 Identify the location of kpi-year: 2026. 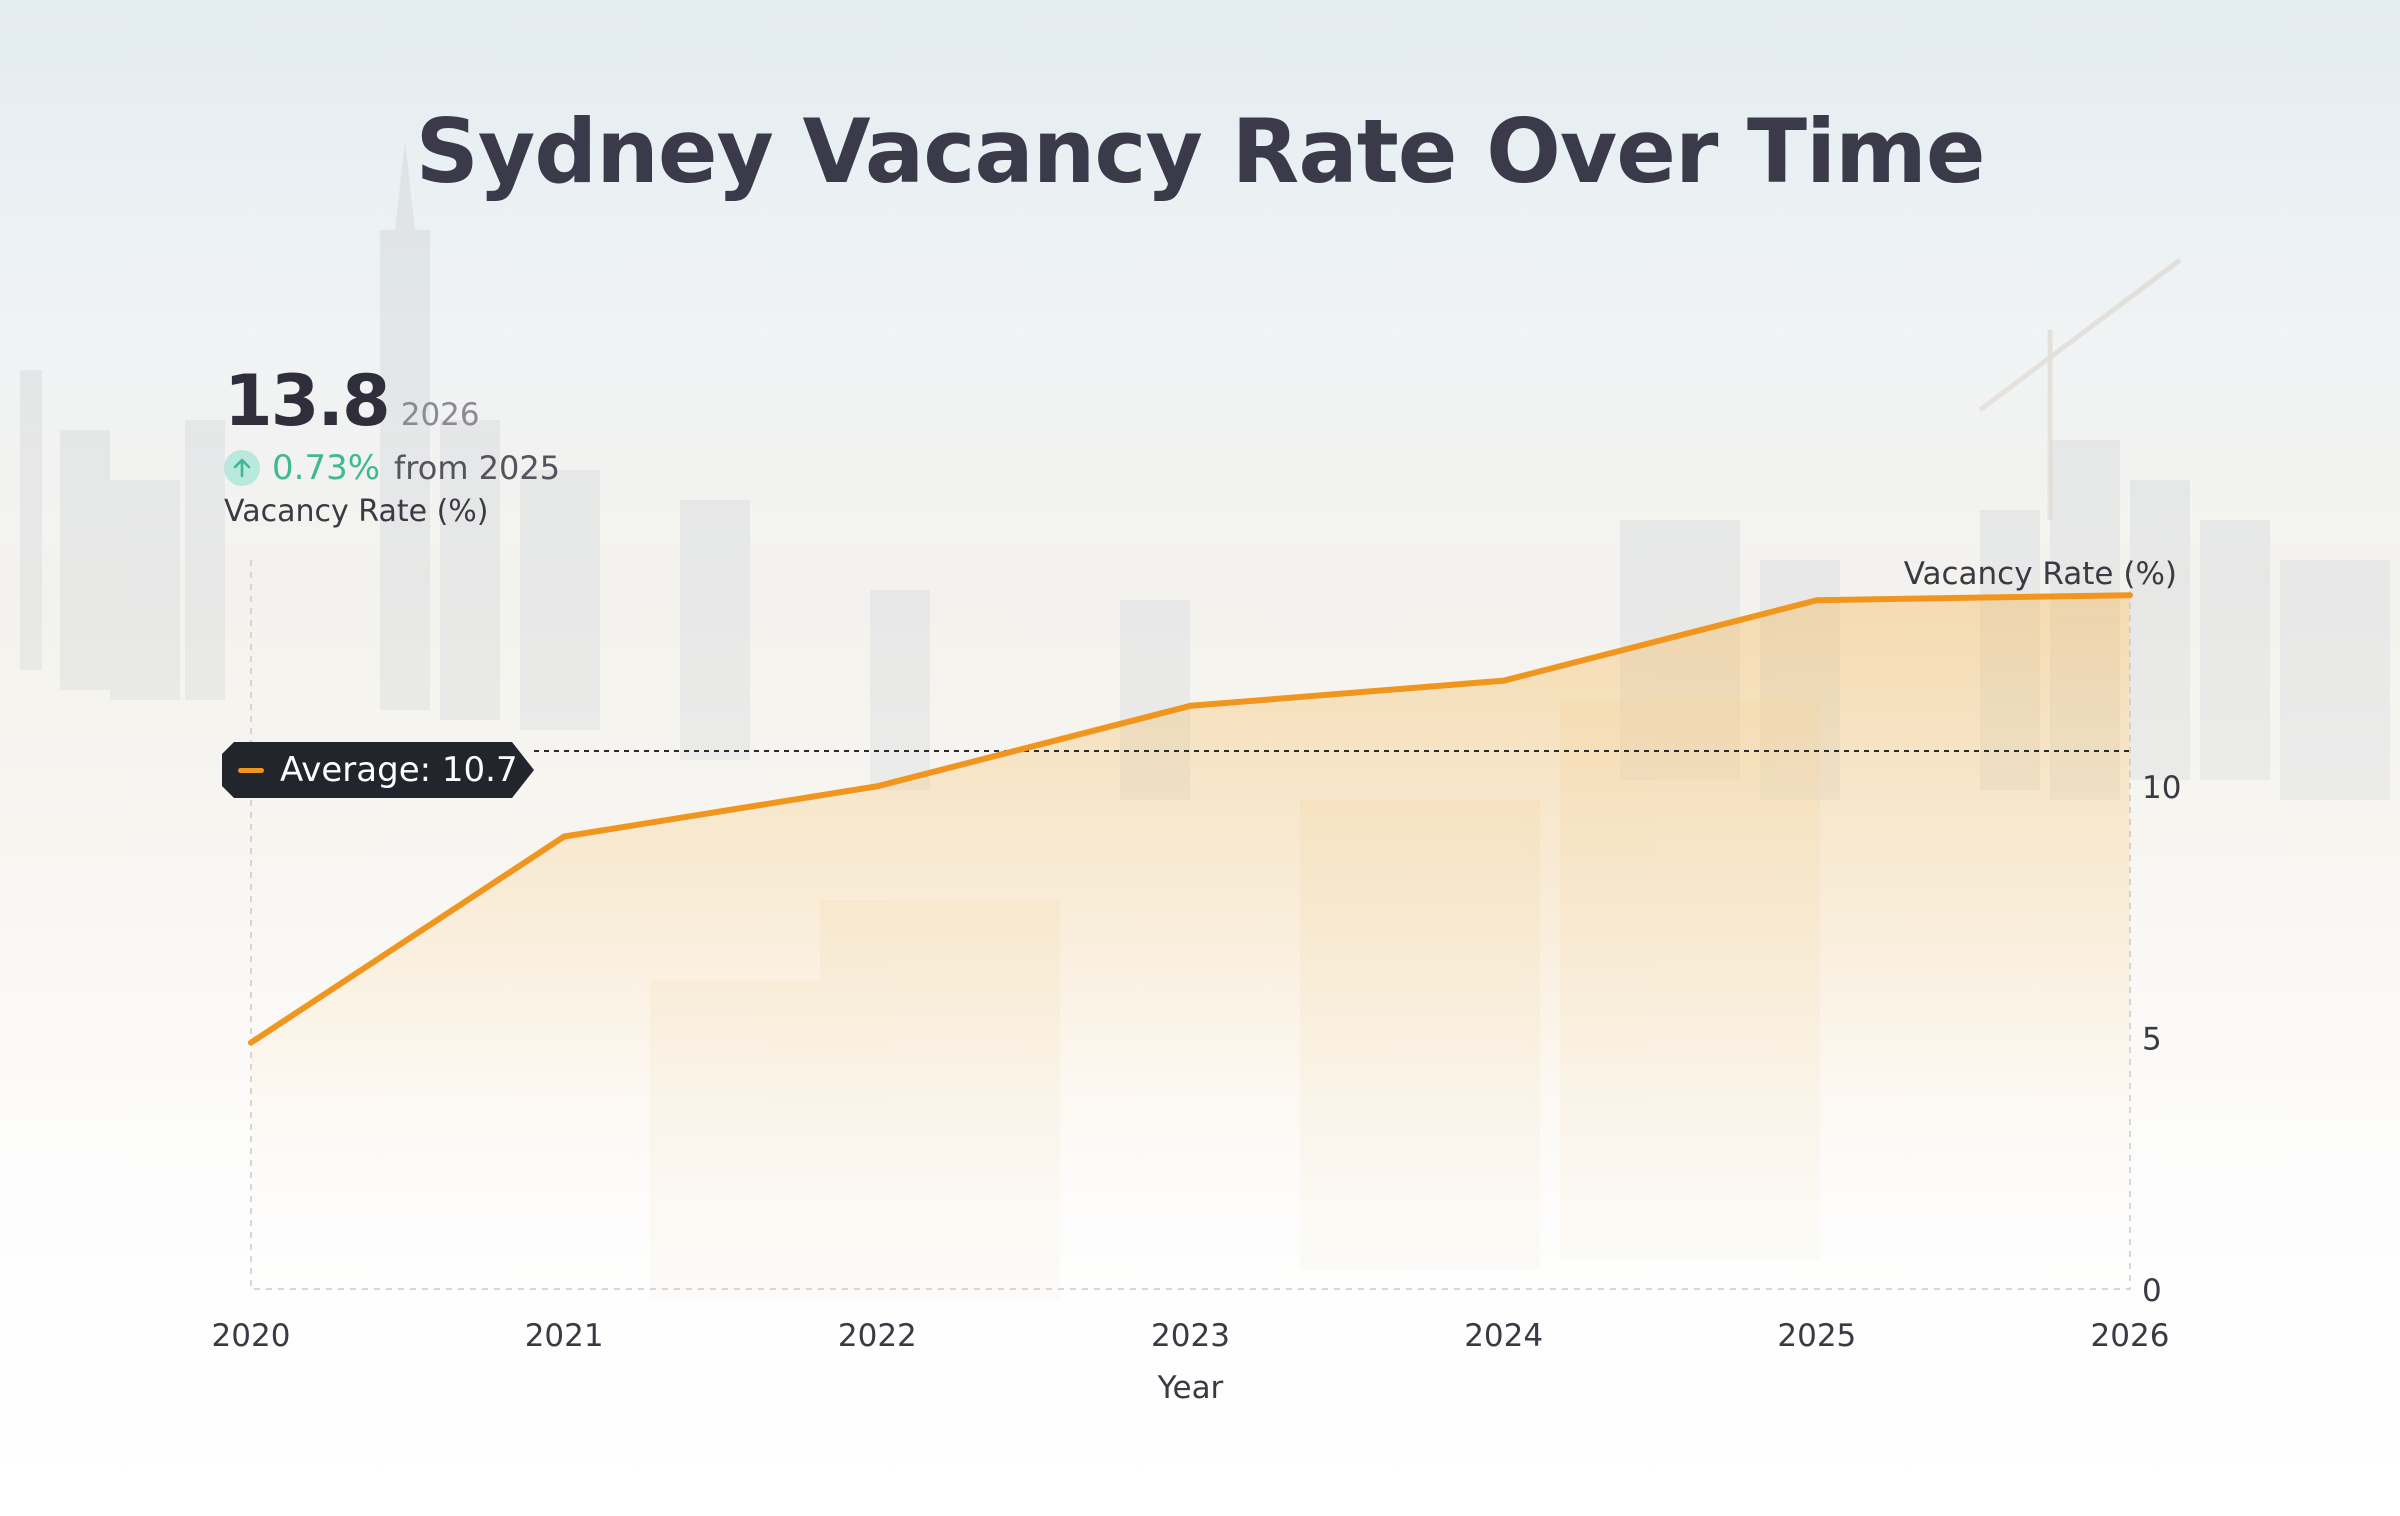
(440, 415).